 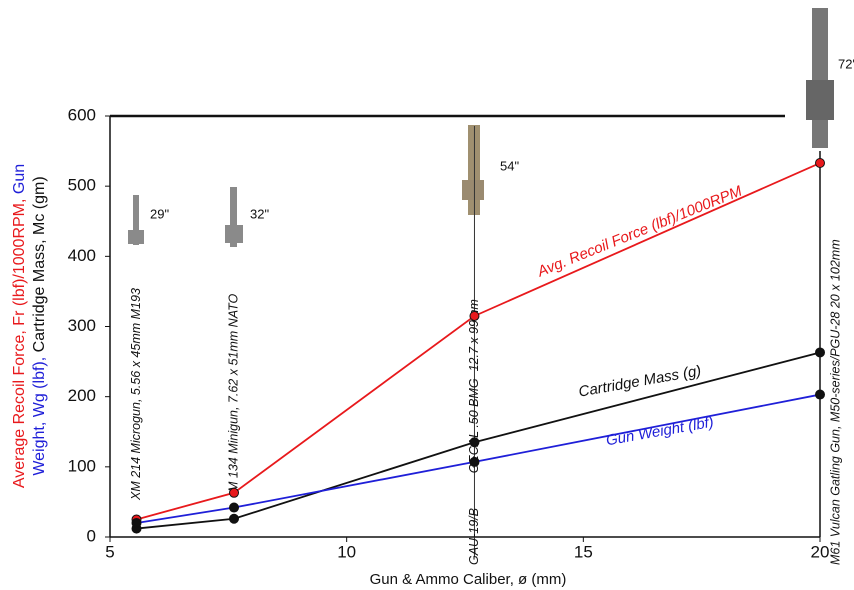 I want to click on x-tick-label: 15, so click(x=583, y=551).